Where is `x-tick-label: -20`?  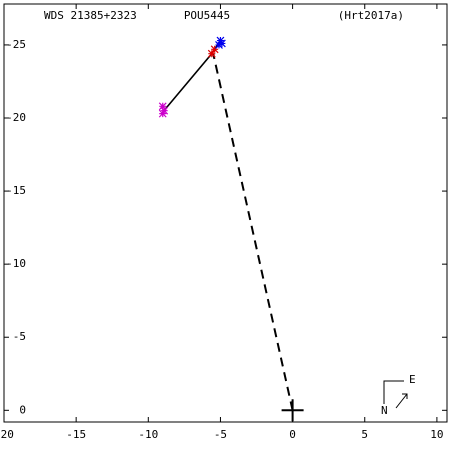 x-tick-label: -20 is located at coordinates (7, 434).